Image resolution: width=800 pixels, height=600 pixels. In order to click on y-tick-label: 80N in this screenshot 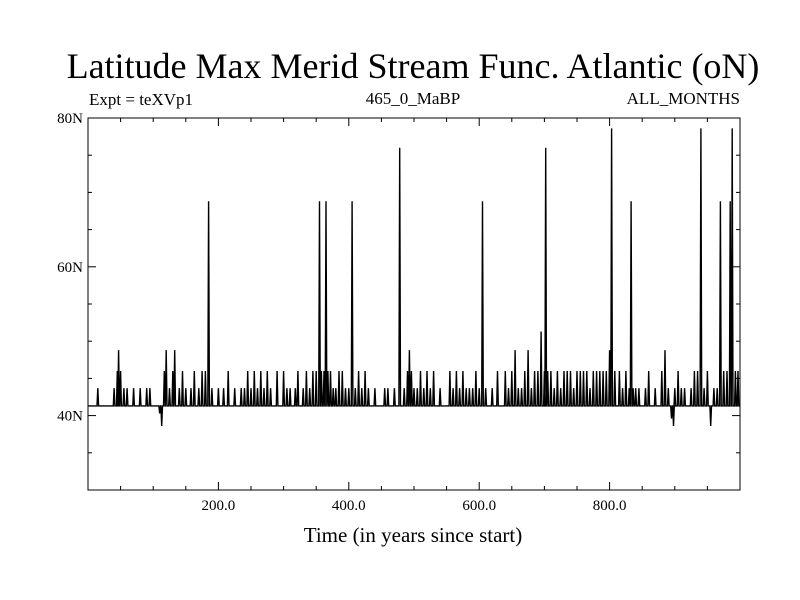, I will do `click(70, 119)`.